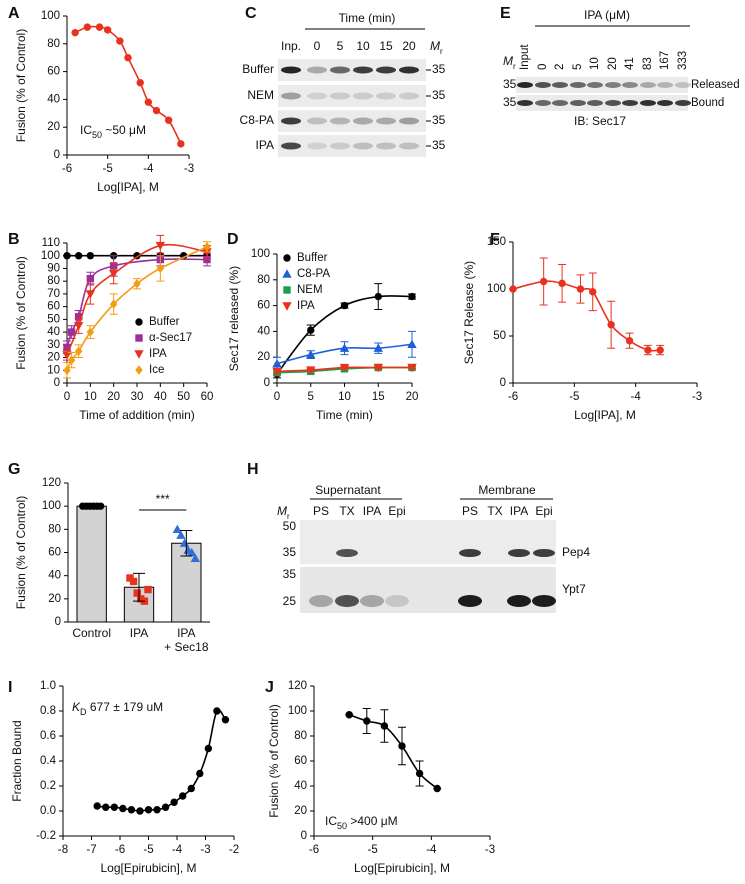  What do you see at coordinates (76, 707) in the screenshot?
I see `annotation-part: K` at bounding box center [76, 707].